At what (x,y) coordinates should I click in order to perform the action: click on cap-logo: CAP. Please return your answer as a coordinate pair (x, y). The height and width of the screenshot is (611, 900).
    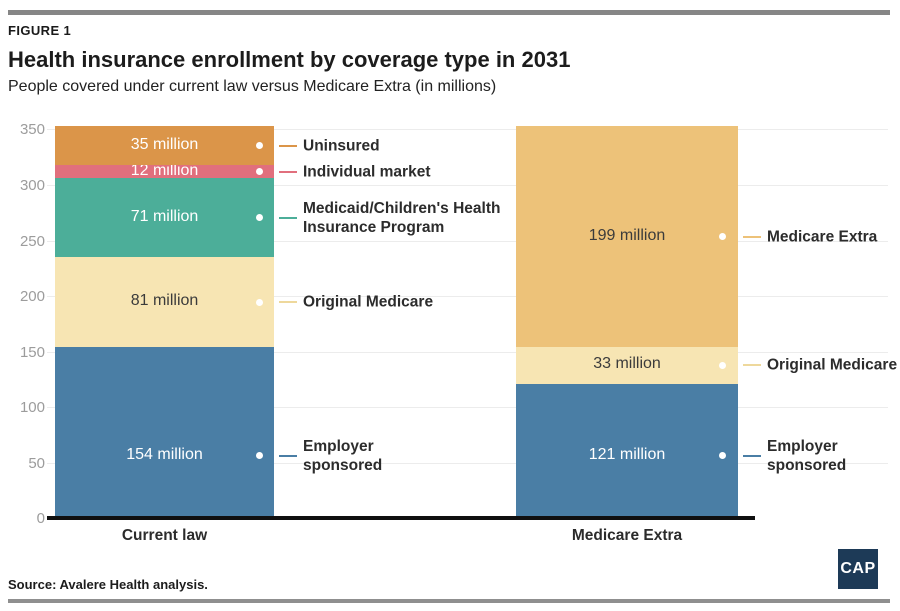
    Looking at the image, I should click on (858, 569).